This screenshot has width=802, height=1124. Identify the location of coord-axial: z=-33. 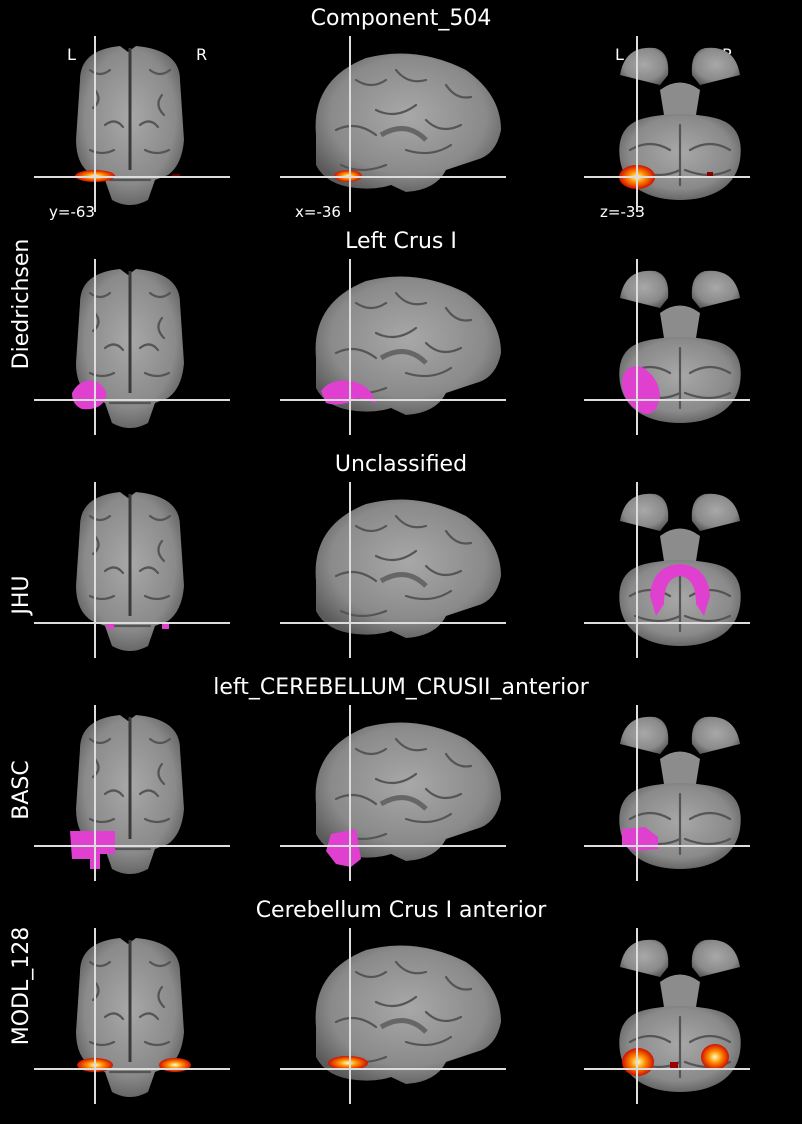
(622, 212).